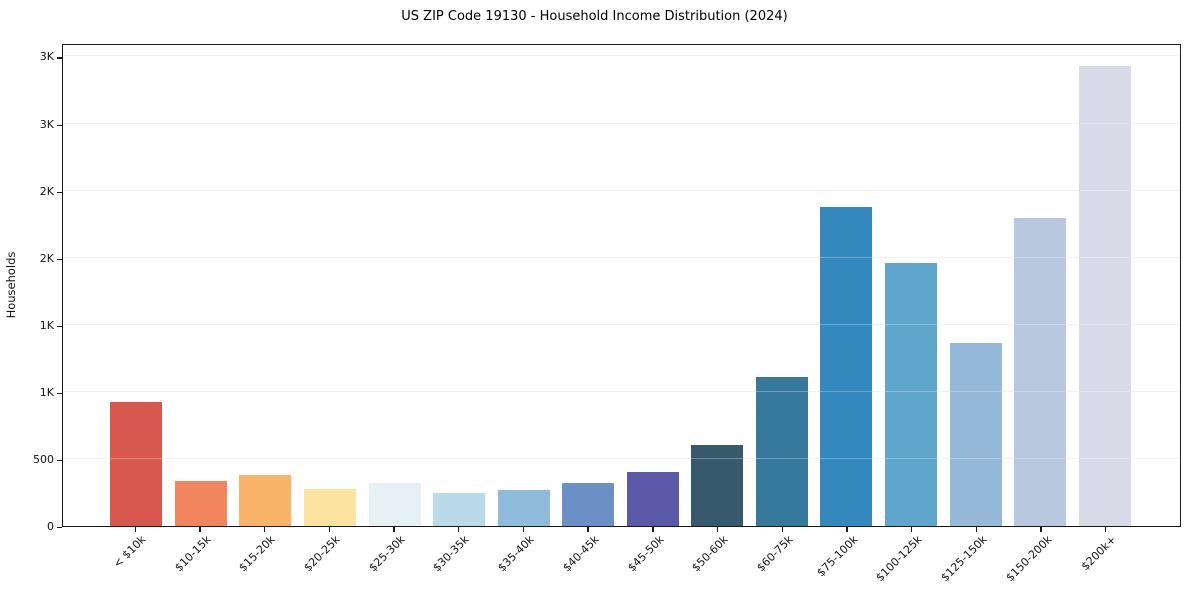 This screenshot has height=590, width=1189. I want to click on x-tick-label: $125-150k, so click(964, 559).